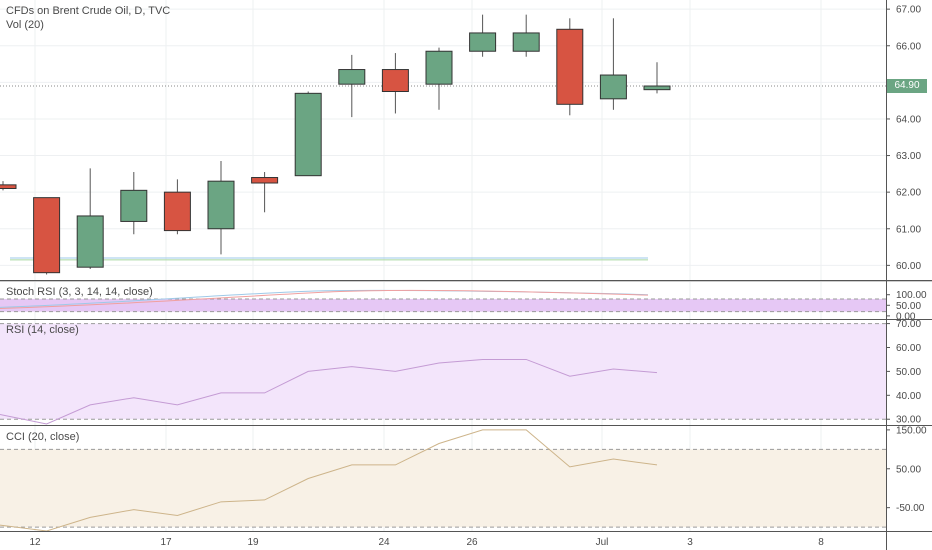 The image size is (932, 550). I want to click on rsi-tick-label-0: 70.00, so click(908, 324).